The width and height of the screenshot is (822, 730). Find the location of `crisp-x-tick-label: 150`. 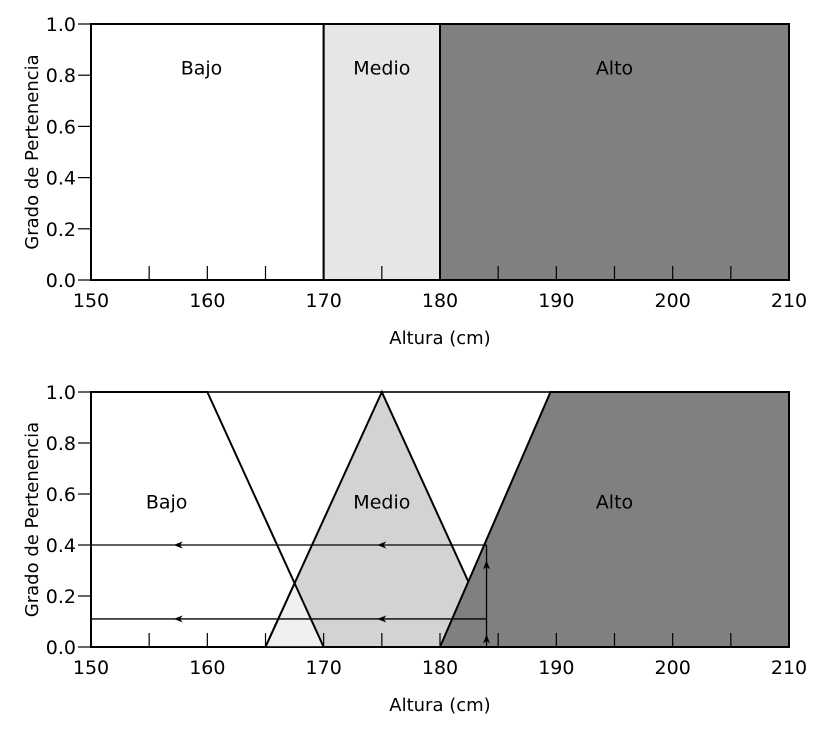

crisp-x-tick-label: 150 is located at coordinates (91, 301).